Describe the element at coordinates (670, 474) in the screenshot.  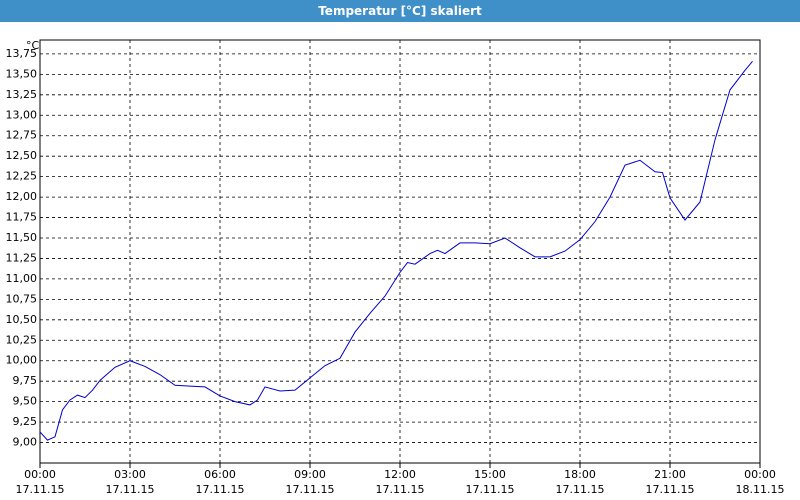
I see `x-tick-label: 21:00` at that location.